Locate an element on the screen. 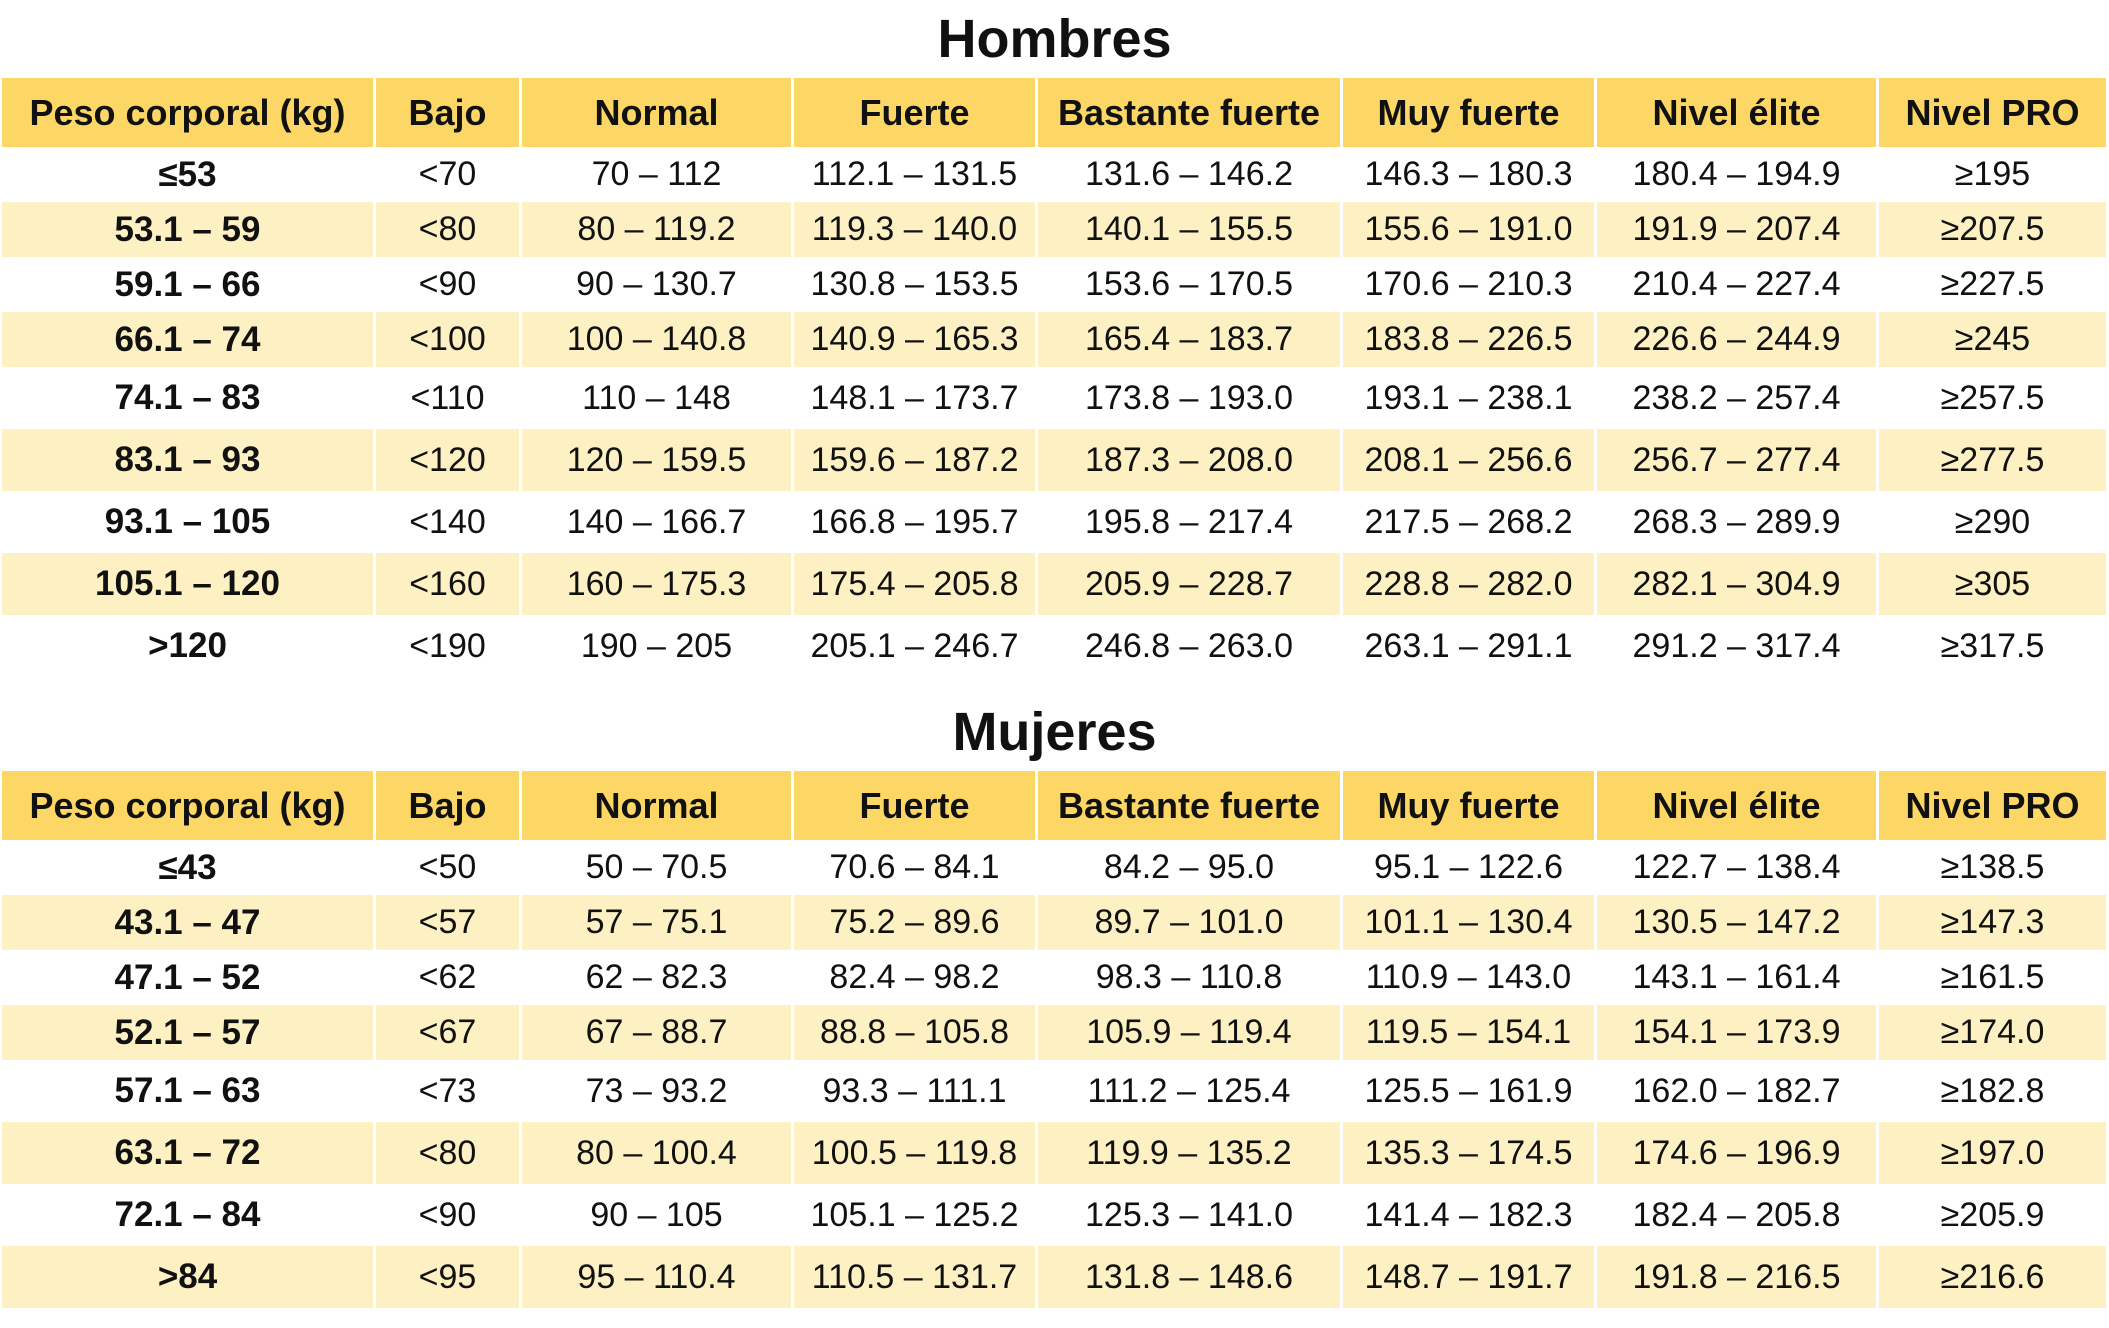 The image size is (2109, 1328). range-cell: <140 is located at coordinates (449, 522).